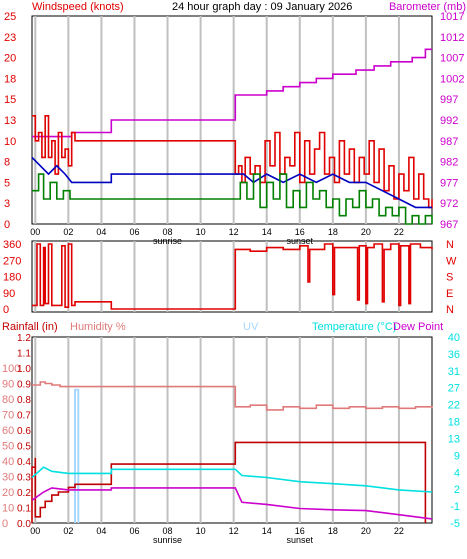 Image resolution: width=467 pixels, height=559 pixels. What do you see at coordinates (300, 241) in the screenshot?
I see `sunset-label: sunset` at bounding box center [300, 241].